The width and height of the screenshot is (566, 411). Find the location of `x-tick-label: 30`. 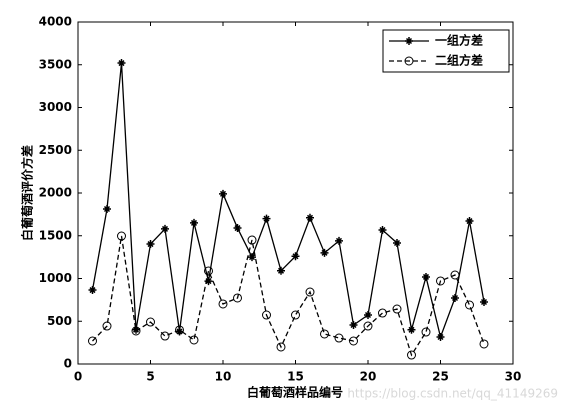

x-tick-label: 30 is located at coordinates (513, 377).